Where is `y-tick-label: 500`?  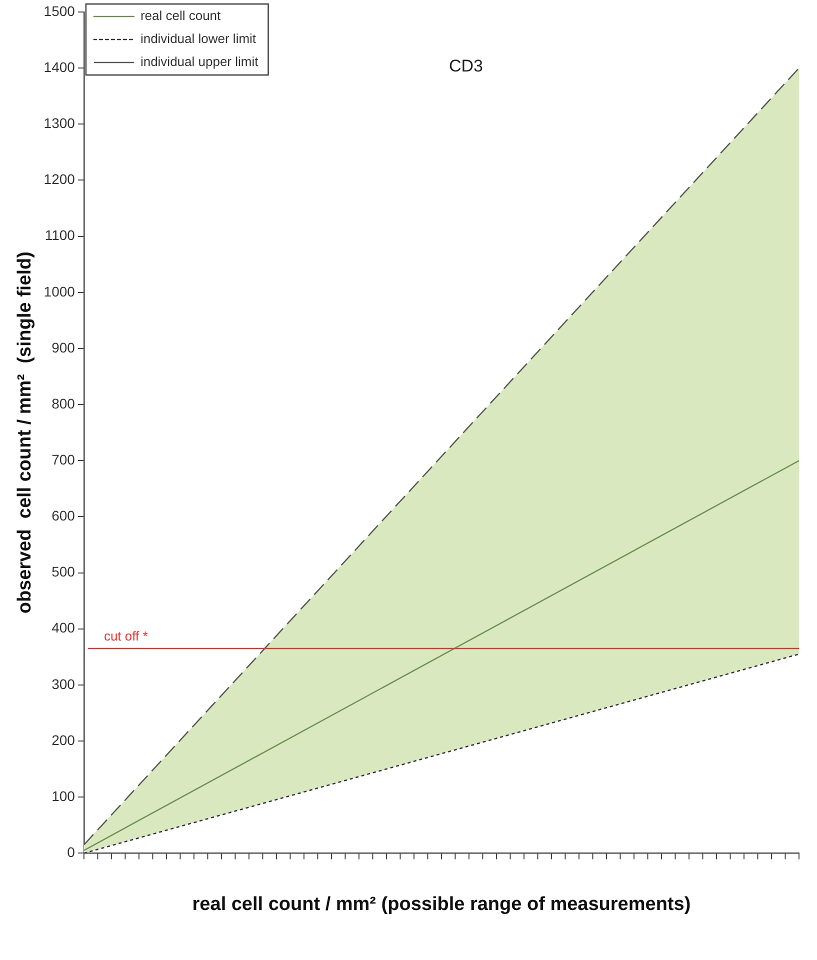 y-tick-label: 500 is located at coordinates (64, 572).